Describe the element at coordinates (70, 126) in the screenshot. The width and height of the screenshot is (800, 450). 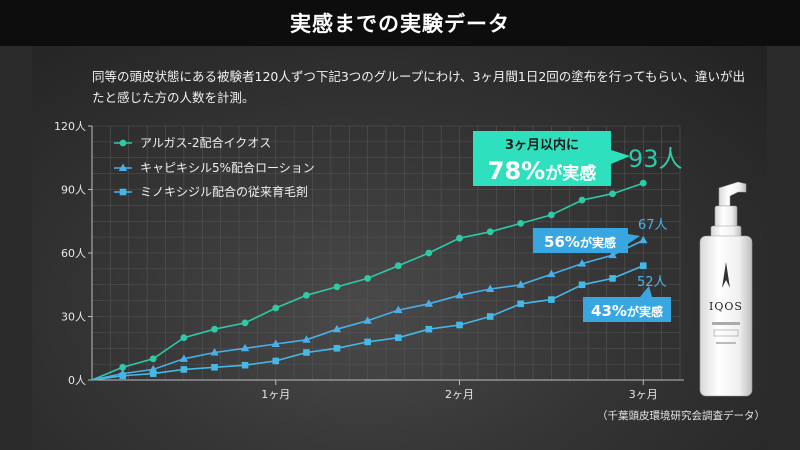
I see `y-tick-label: 120人` at that location.